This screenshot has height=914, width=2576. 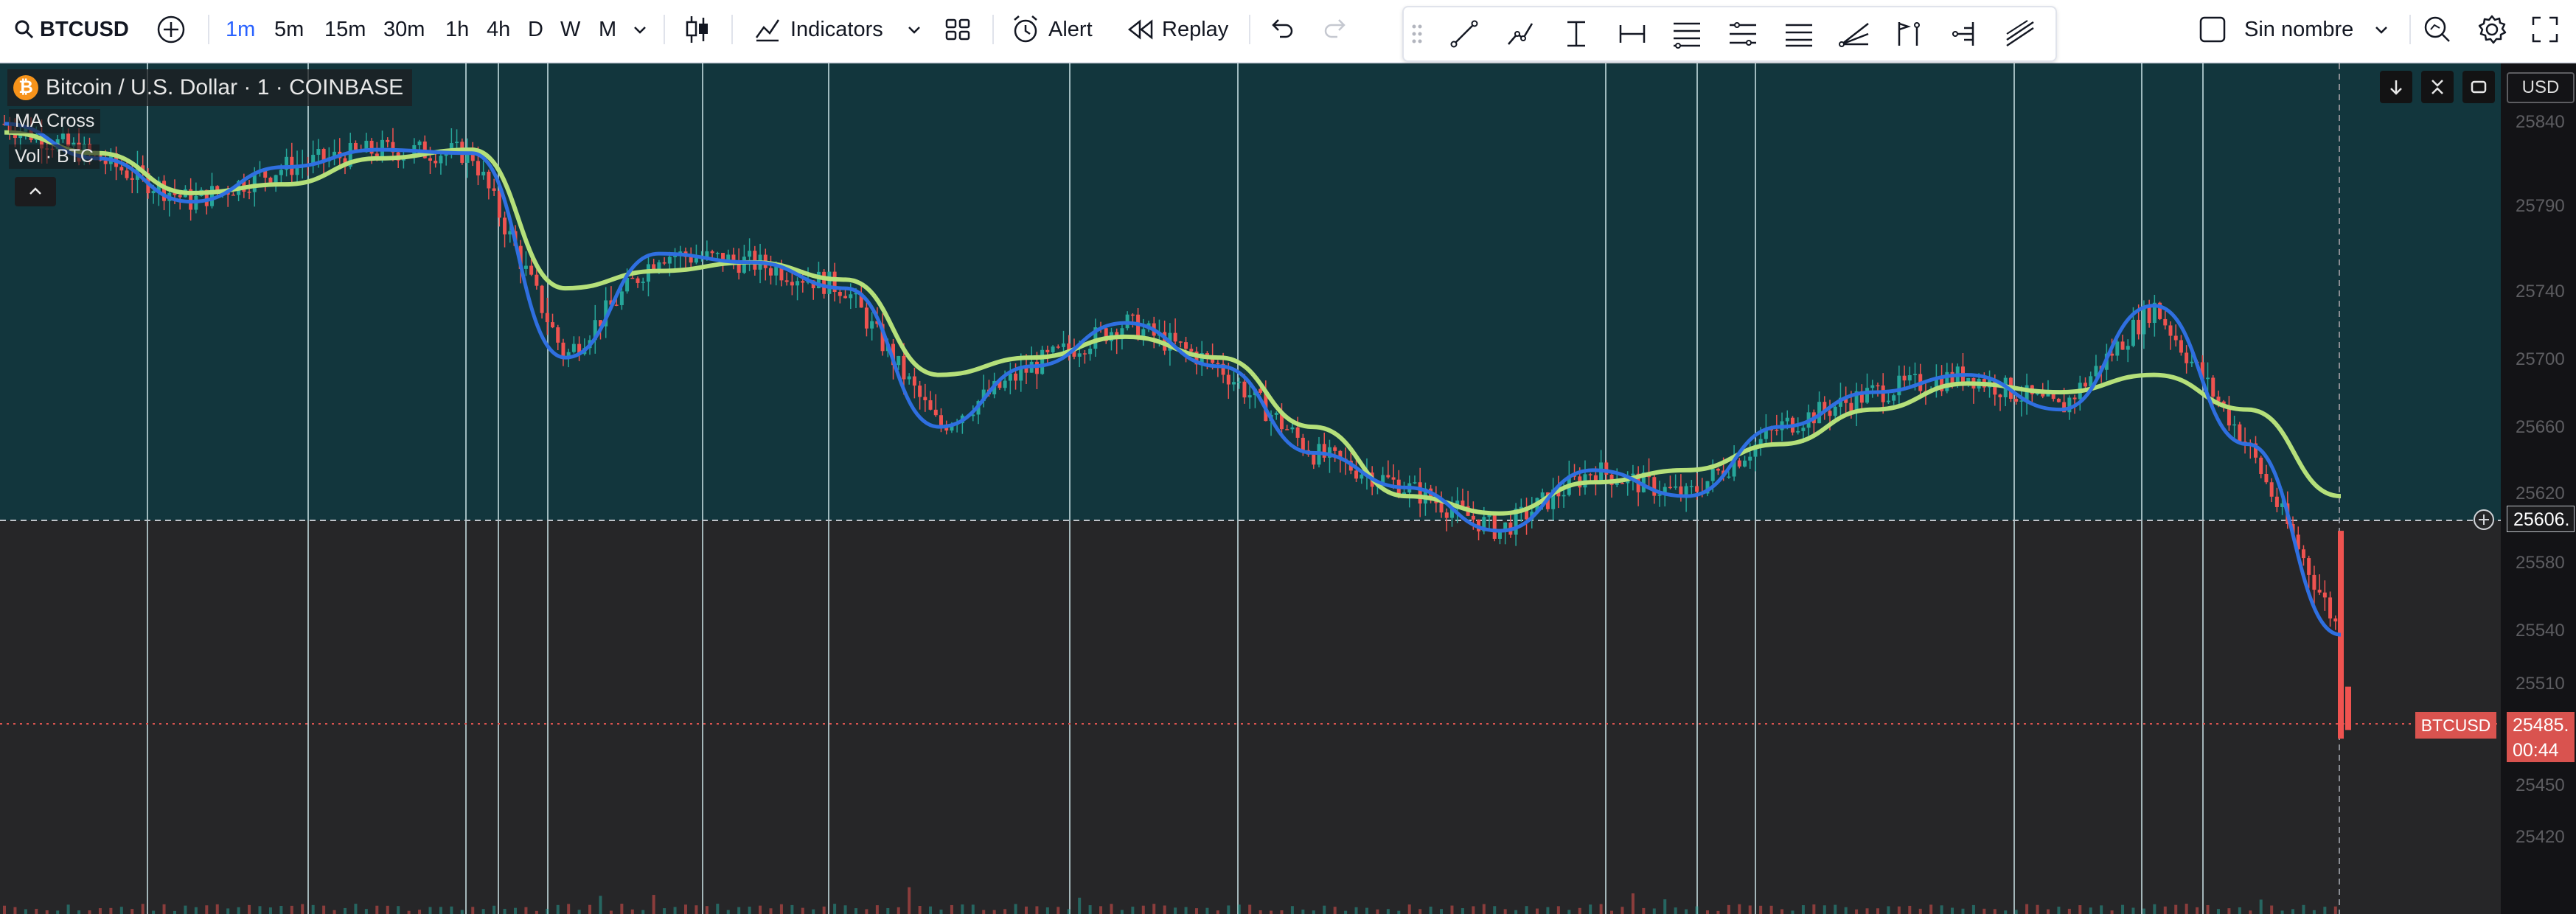 What do you see at coordinates (536, 29) in the screenshot?
I see `interval-d: D` at bounding box center [536, 29].